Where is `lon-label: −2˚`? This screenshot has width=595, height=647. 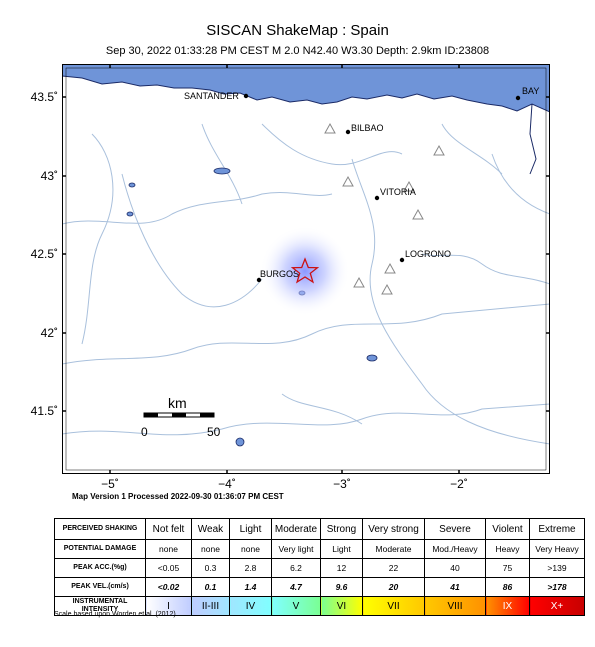 lon-label: −2˚ is located at coordinates (459, 484).